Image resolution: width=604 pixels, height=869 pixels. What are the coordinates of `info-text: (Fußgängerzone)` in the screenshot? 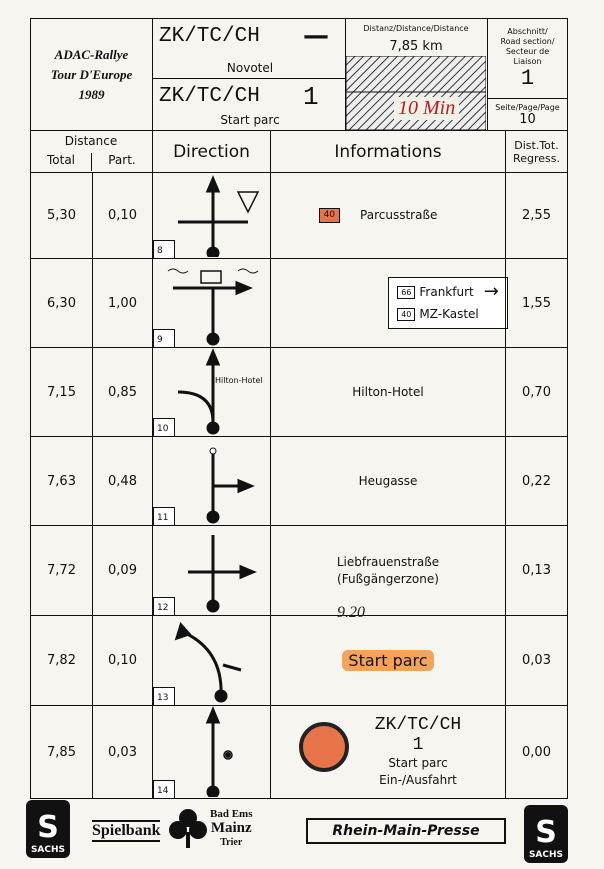 It's located at (388, 578).